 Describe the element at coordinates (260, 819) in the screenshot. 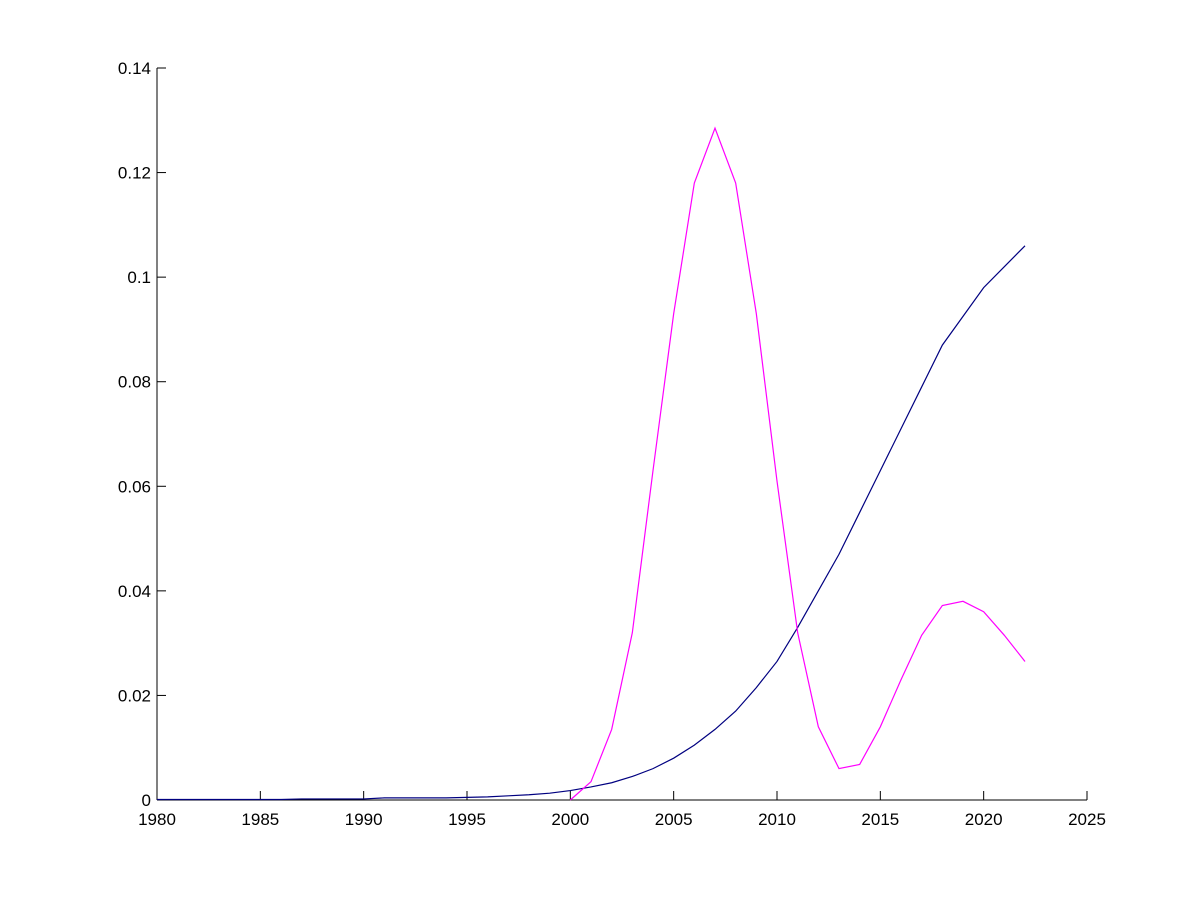

I see `x-tick-label: 1985` at that location.